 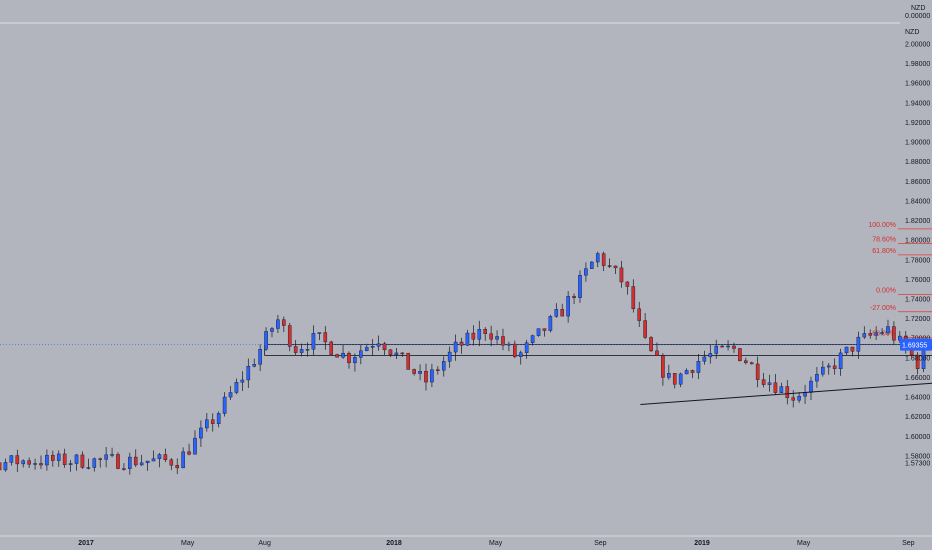 What do you see at coordinates (917, 398) in the screenshot?
I see `y-axis-tick-label: 1.64000` at bounding box center [917, 398].